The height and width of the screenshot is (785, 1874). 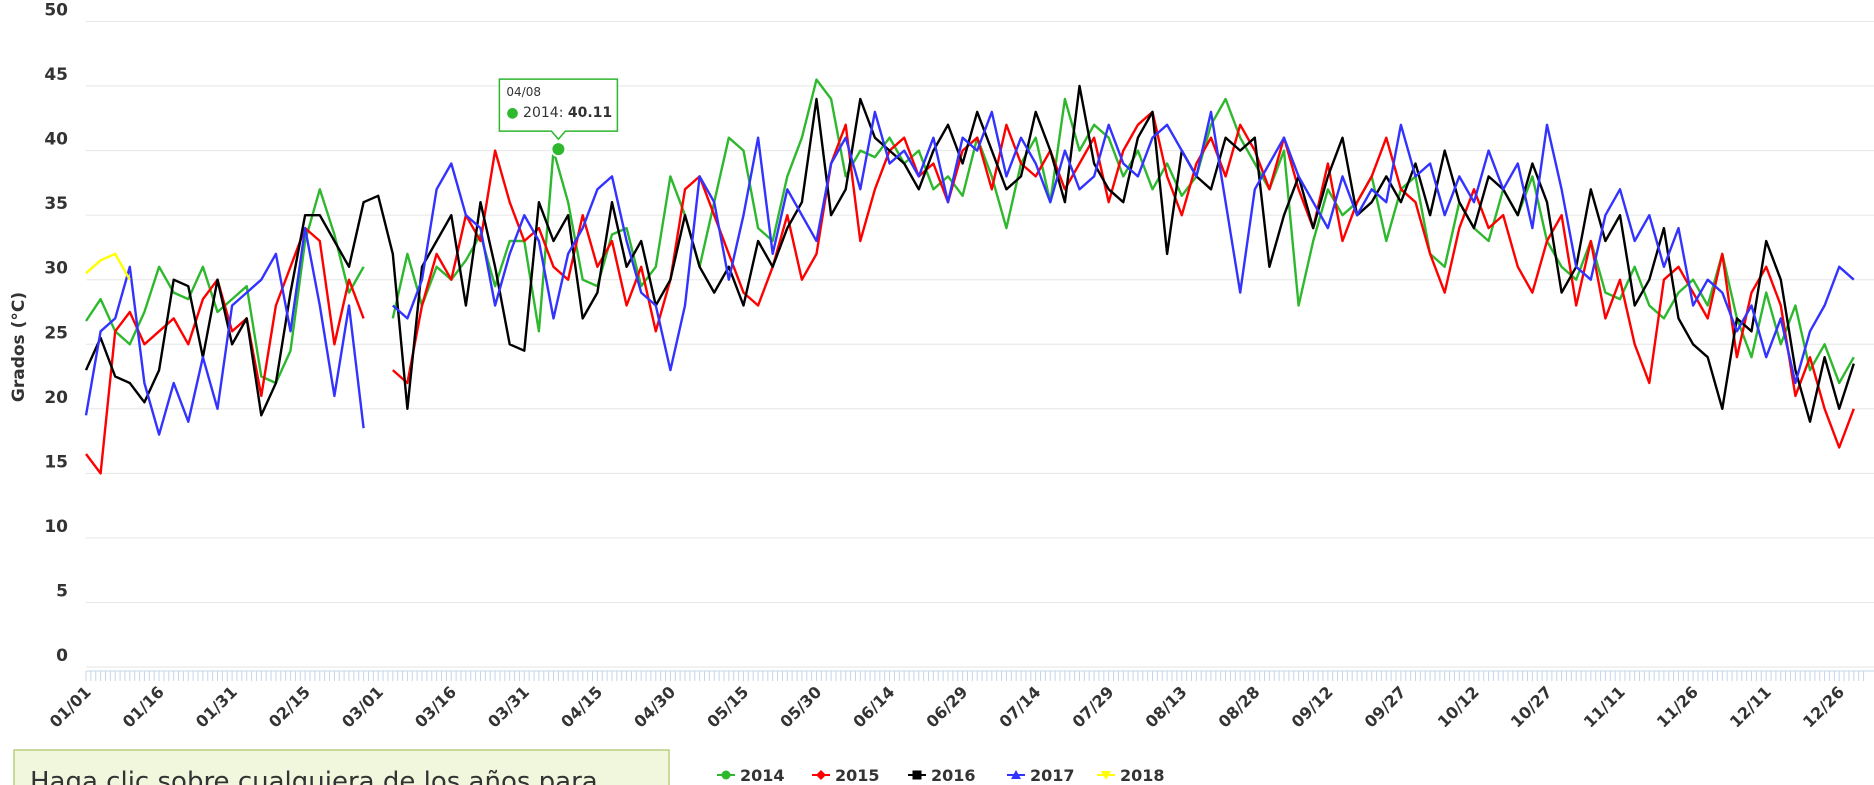 I want to click on x-tick-label: 01/31, so click(x=216, y=706).